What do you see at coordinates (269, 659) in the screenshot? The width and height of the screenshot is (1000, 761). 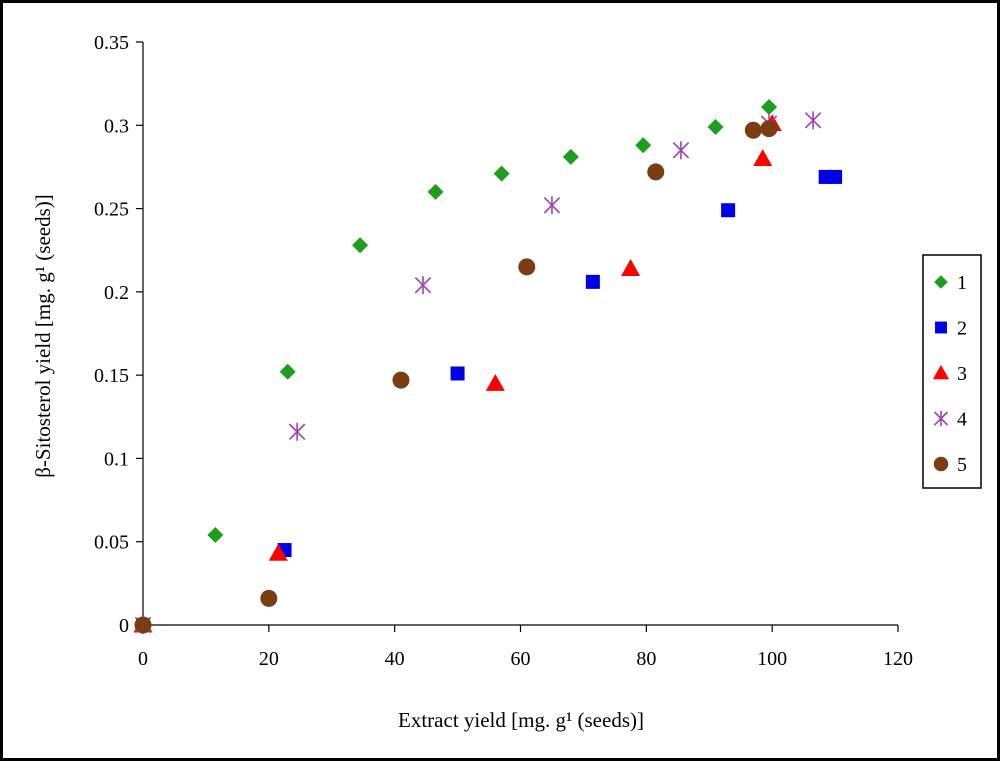 I see `x-tick-label: 20` at bounding box center [269, 659].